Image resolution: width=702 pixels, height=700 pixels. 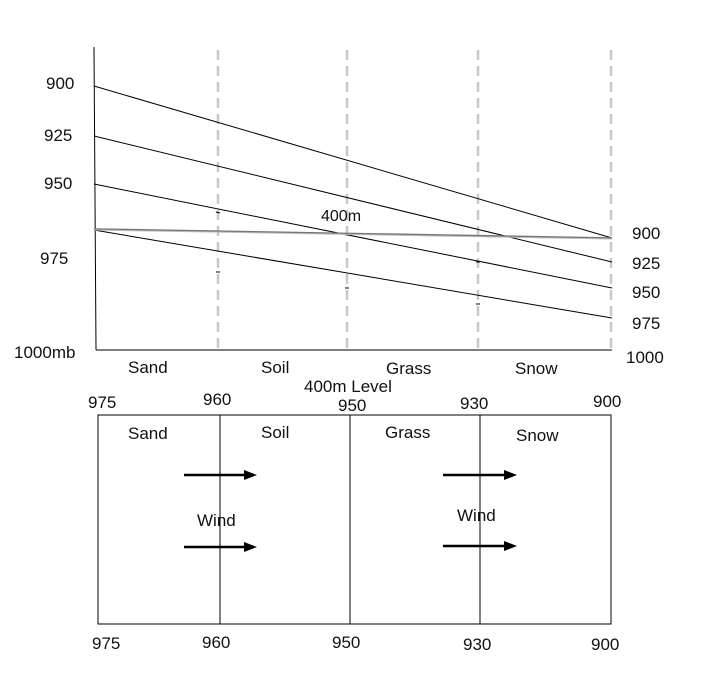 I want to click on bottom-pressure-label: 900, so click(x=605, y=644).